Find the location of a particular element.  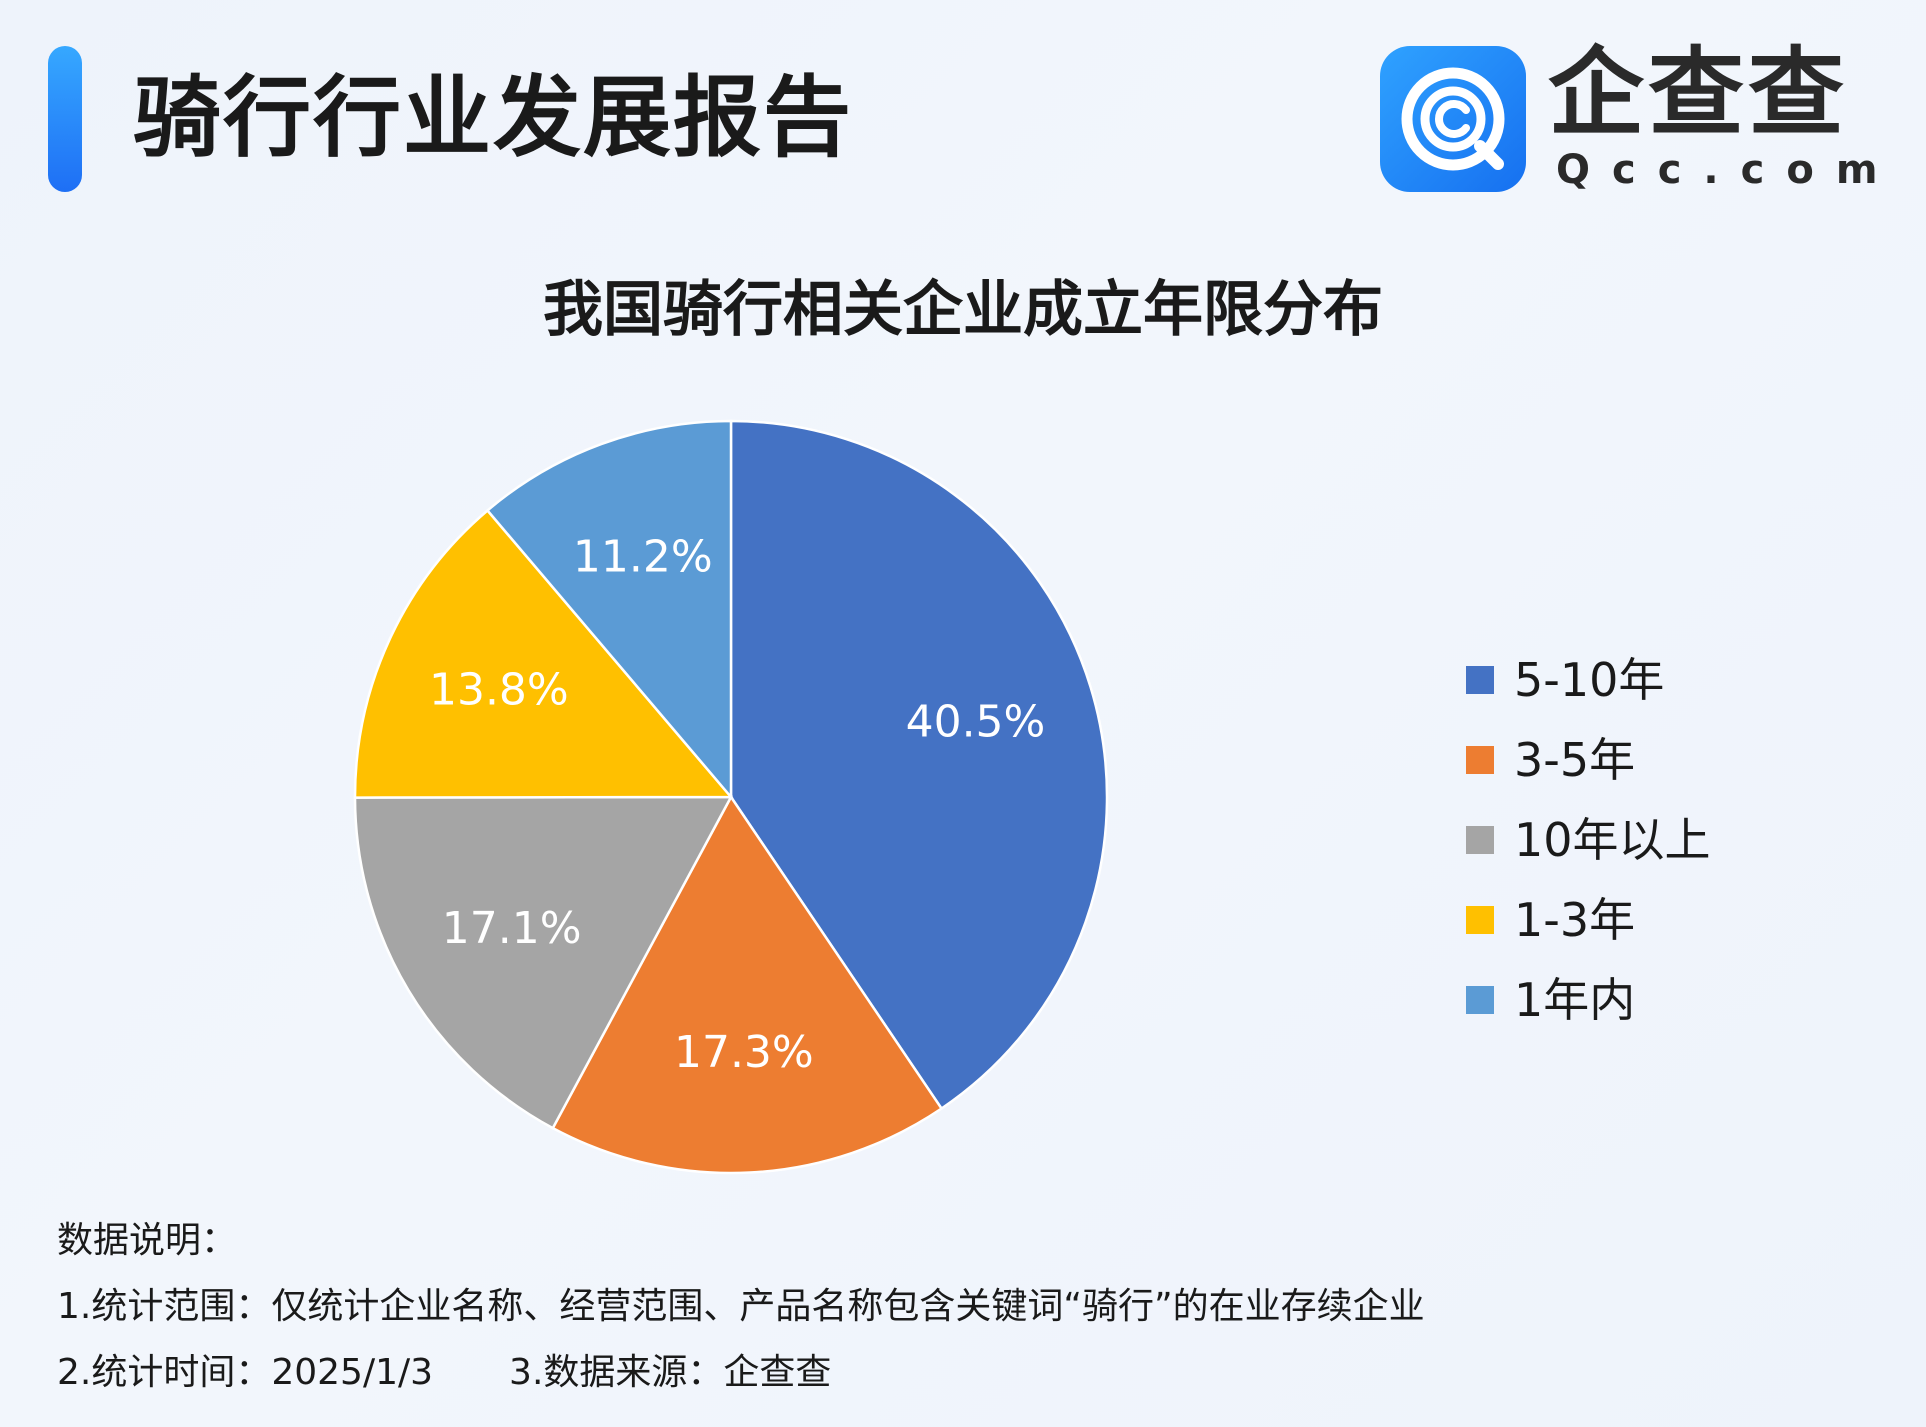

notes-scope: 1.统计范围：仅统计企业名称、经营范围、产品名称包含关键词“骑行”的在业存续企业 is located at coordinates (741, 1306).